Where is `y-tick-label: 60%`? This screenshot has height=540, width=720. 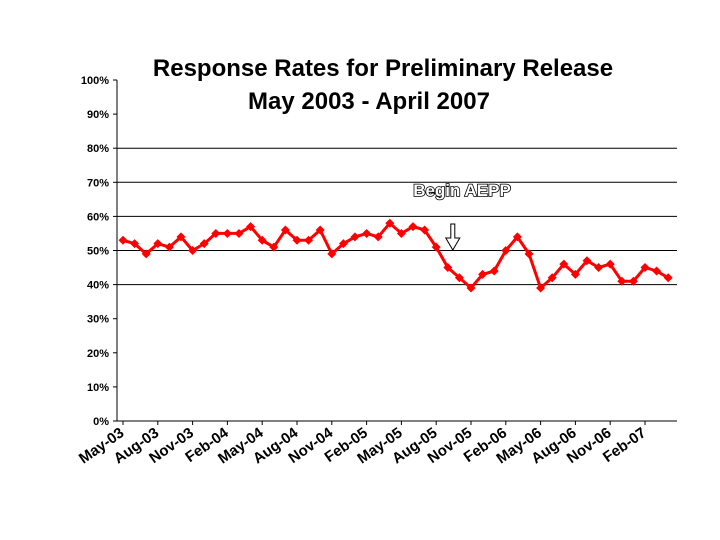
y-tick-label: 60% is located at coordinates (98, 217).